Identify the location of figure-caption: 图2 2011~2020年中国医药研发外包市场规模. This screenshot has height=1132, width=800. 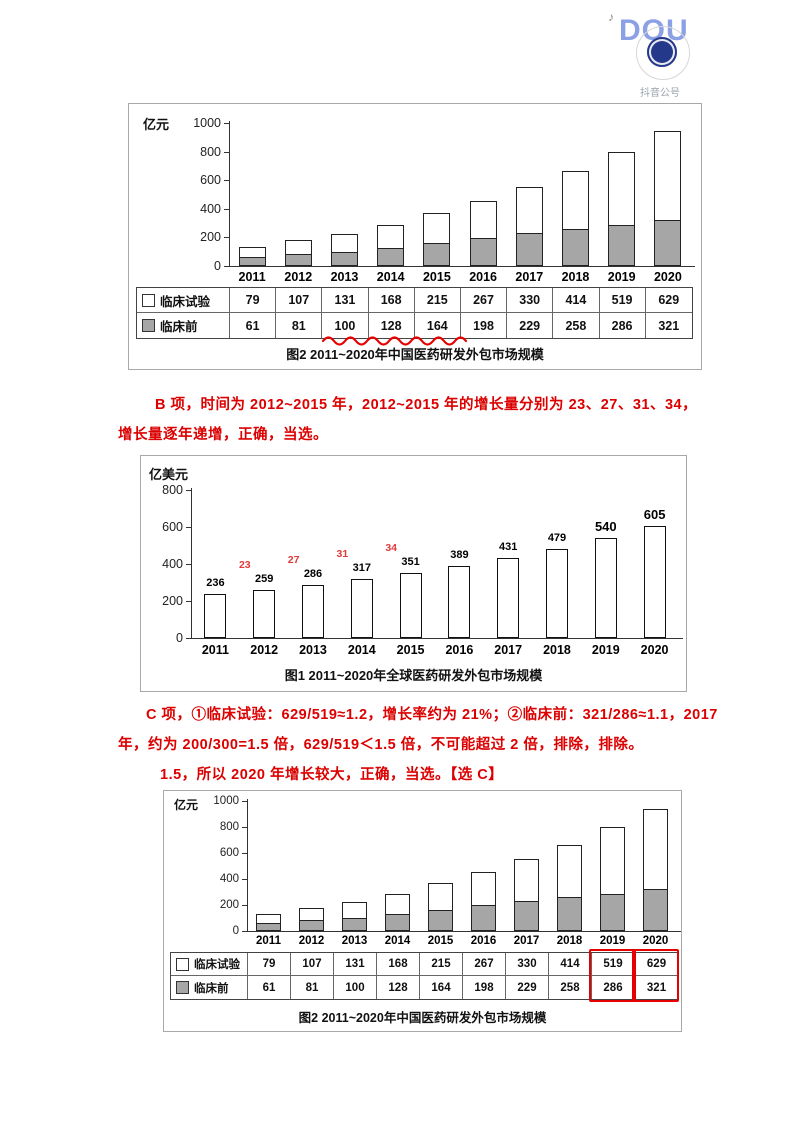
(415, 354).